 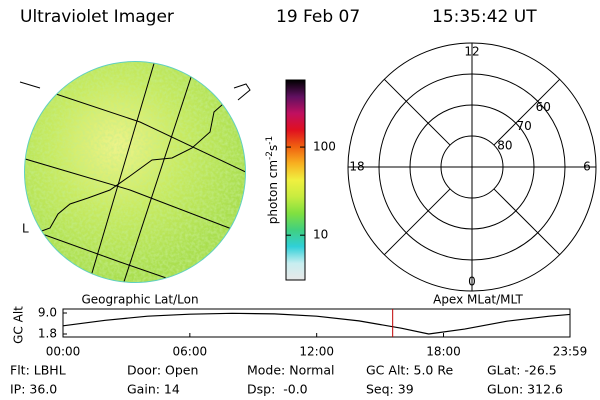 I want to click on status-field: IP: 36.0, so click(x=33, y=389).